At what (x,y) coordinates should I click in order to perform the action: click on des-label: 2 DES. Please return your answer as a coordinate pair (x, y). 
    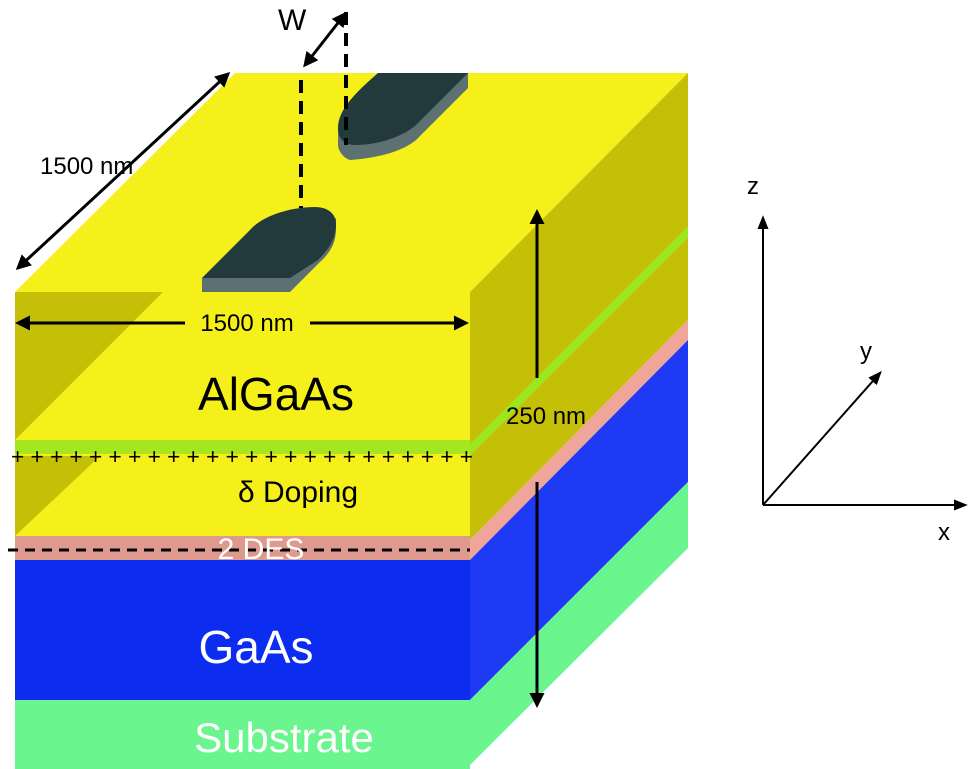
    Looking at the image, I should click on (261, 549).